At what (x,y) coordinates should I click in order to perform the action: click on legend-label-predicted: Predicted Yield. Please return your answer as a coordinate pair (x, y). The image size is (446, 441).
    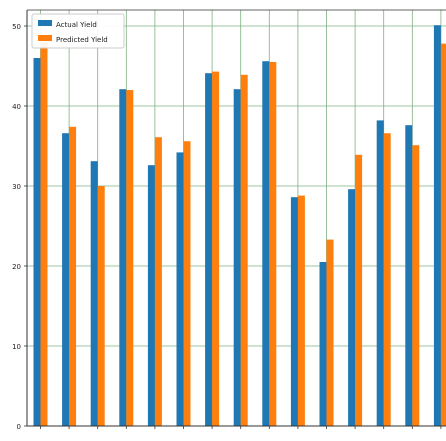
    Looking at the image, I should click on (82, 40).